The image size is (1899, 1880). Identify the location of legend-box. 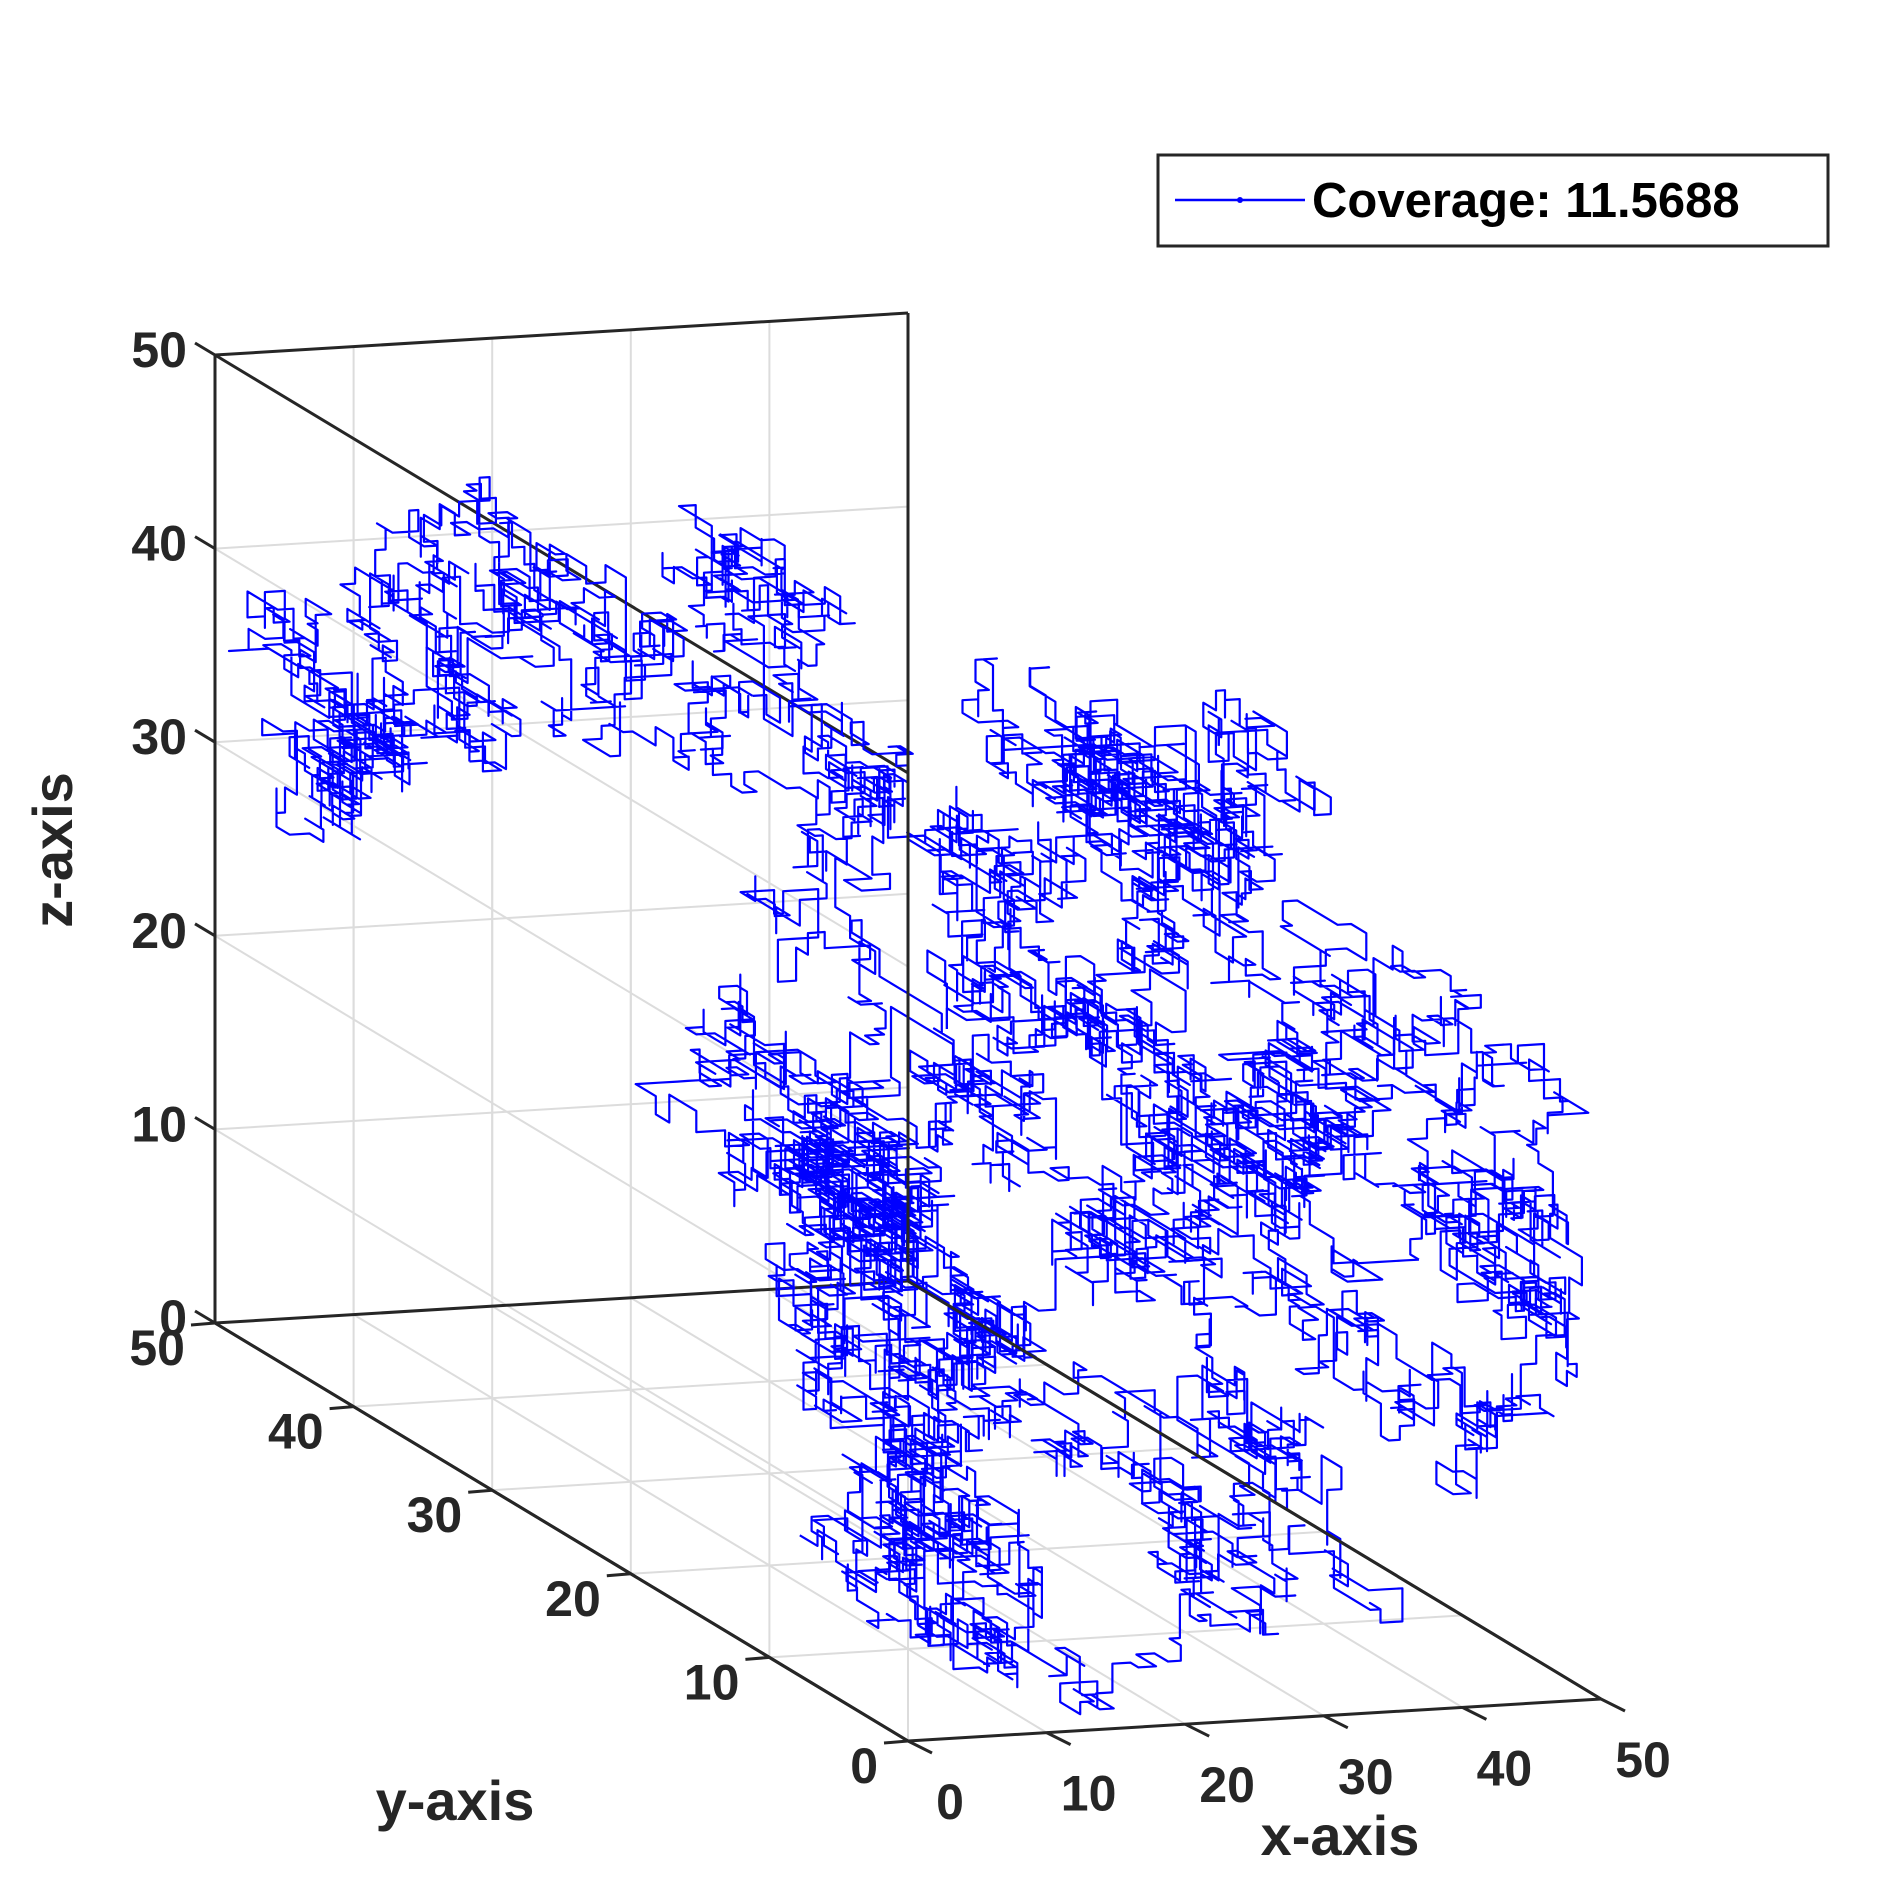
(1493, 200).